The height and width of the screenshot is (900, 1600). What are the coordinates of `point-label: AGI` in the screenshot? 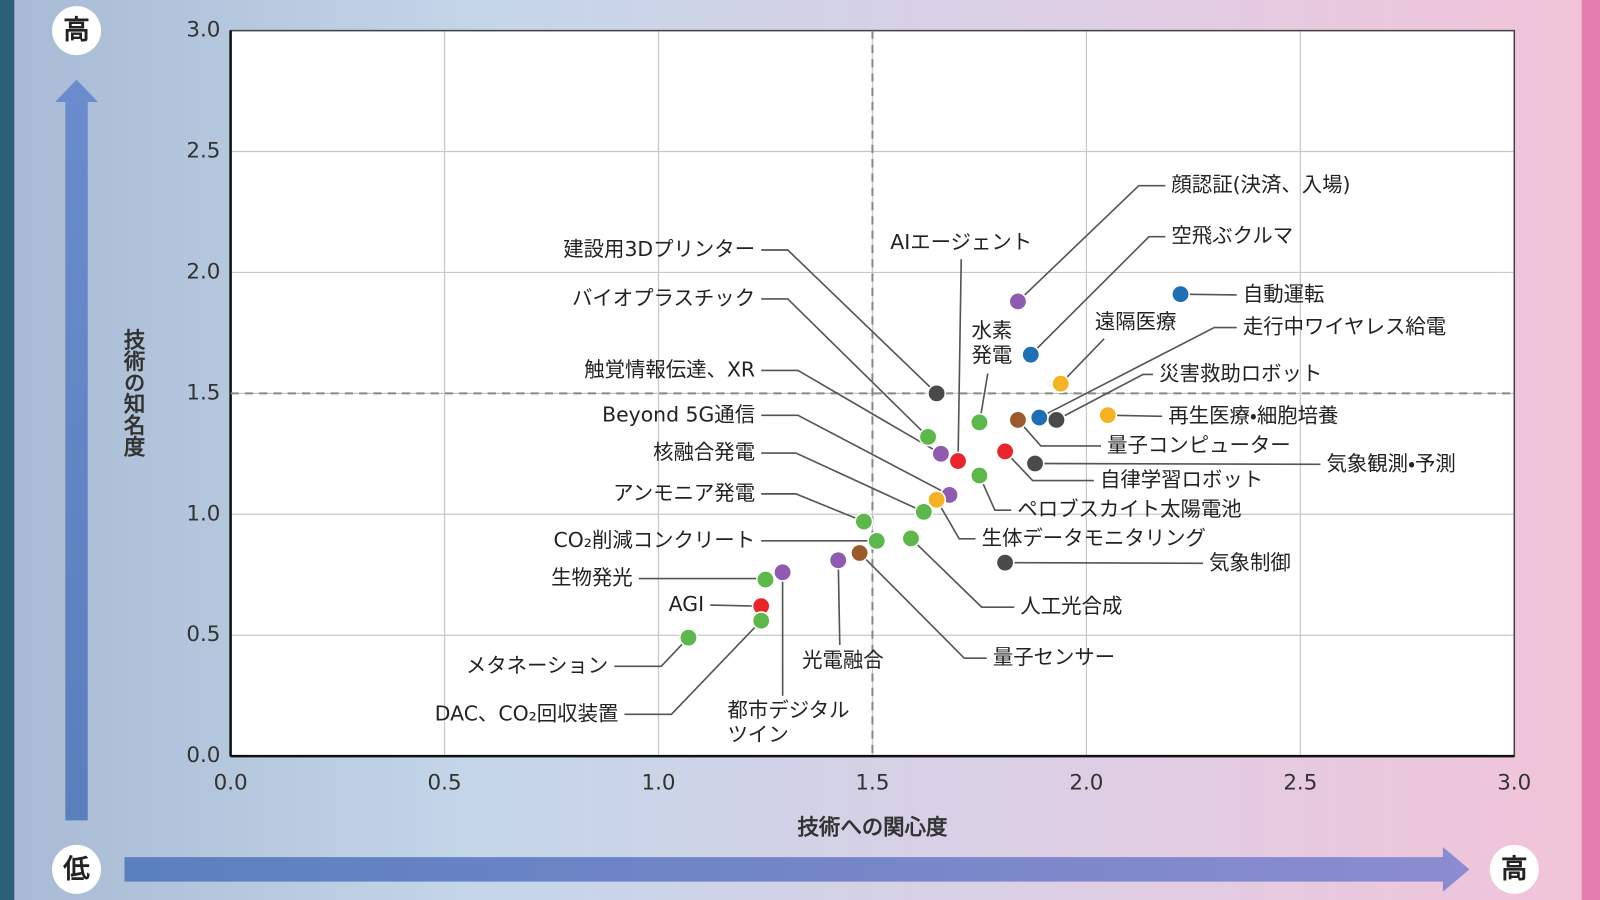 It's located at (686, 604).